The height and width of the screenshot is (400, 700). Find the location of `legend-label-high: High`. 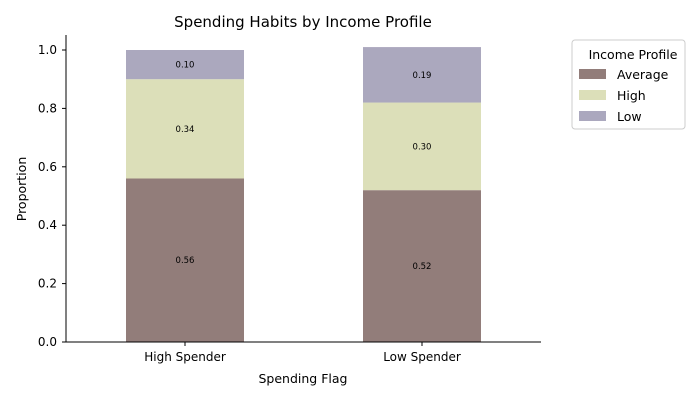

legend-label-high: High is located at coordinates (631, 95).